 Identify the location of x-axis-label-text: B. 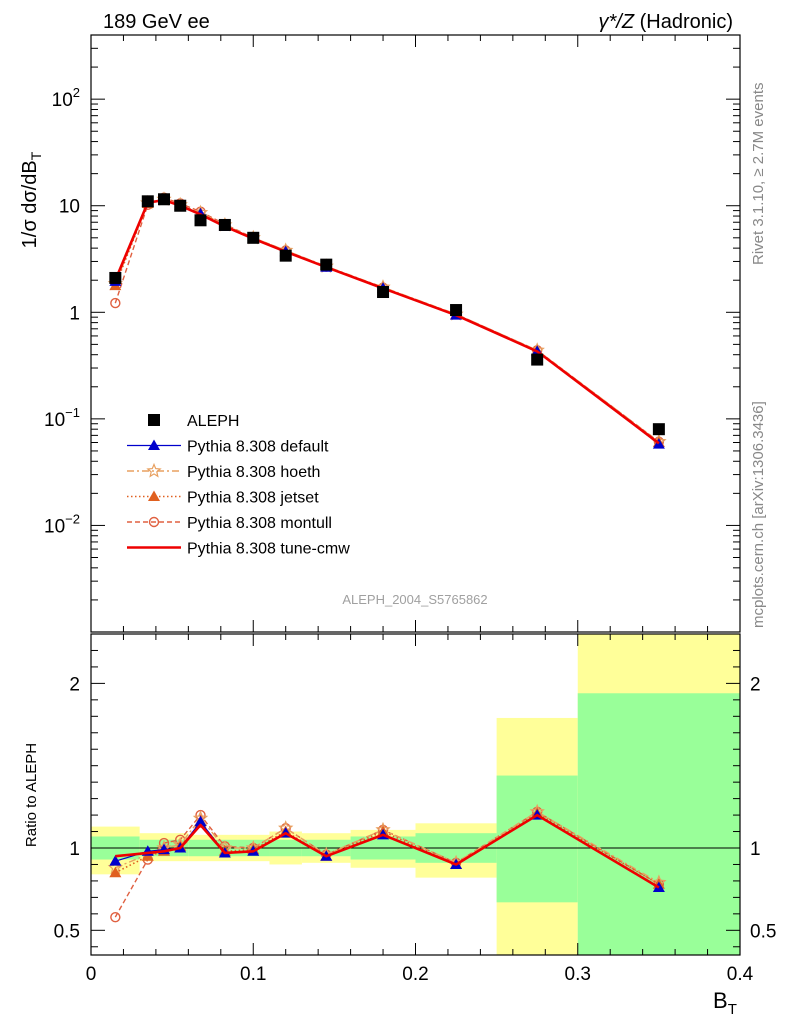
(720, 1000).